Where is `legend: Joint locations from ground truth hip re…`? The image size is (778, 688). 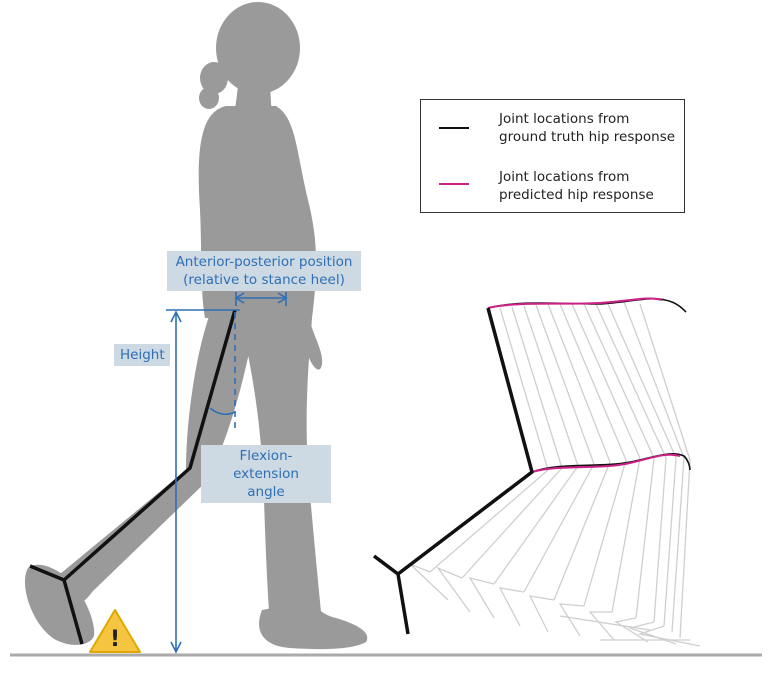
legend: Joint locations from ground truth hip re… is located at coordinates (552, 156).